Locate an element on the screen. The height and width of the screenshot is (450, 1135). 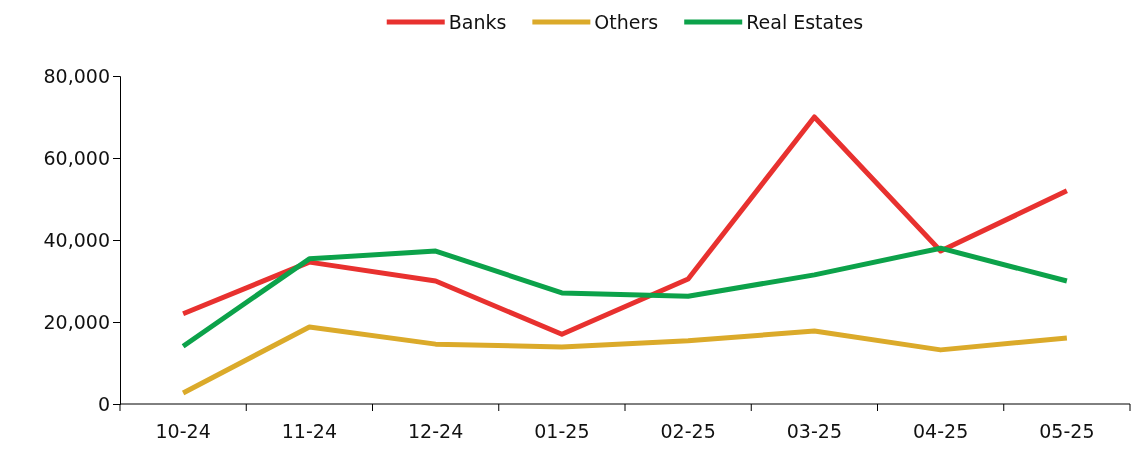
y-tick-label: 80,000 is located at coordinates (76, 75).